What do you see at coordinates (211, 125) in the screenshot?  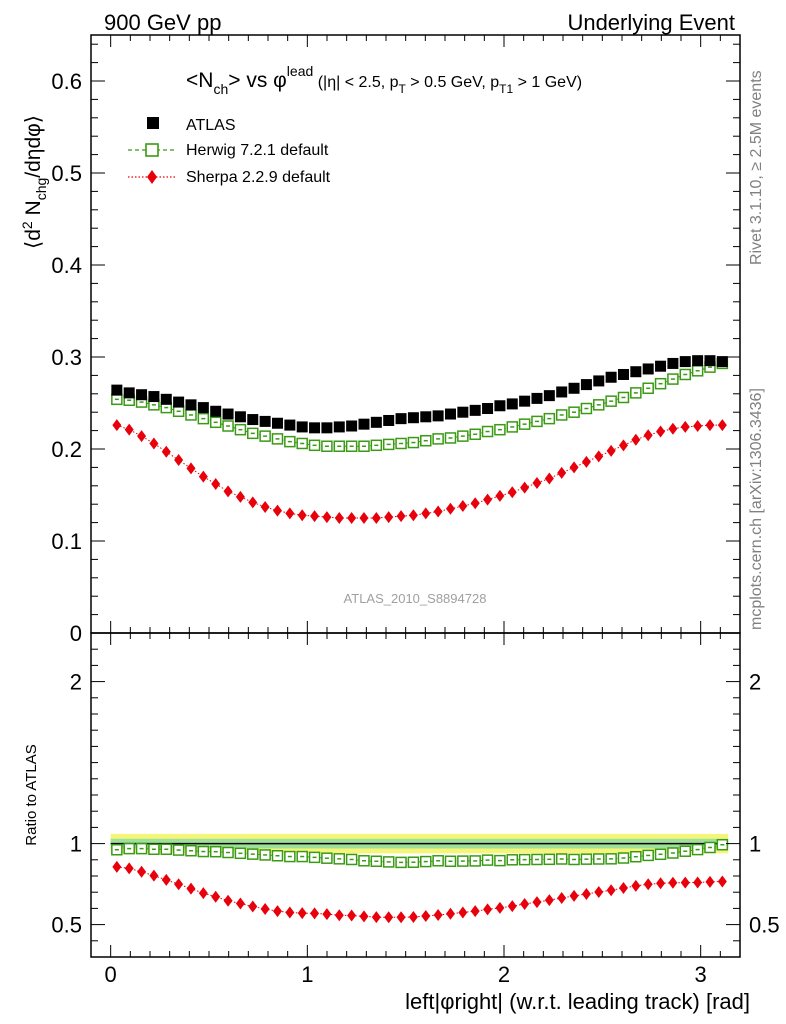 I see `legend-label-atlas: ATLAS` at bounding box center [211, 125].